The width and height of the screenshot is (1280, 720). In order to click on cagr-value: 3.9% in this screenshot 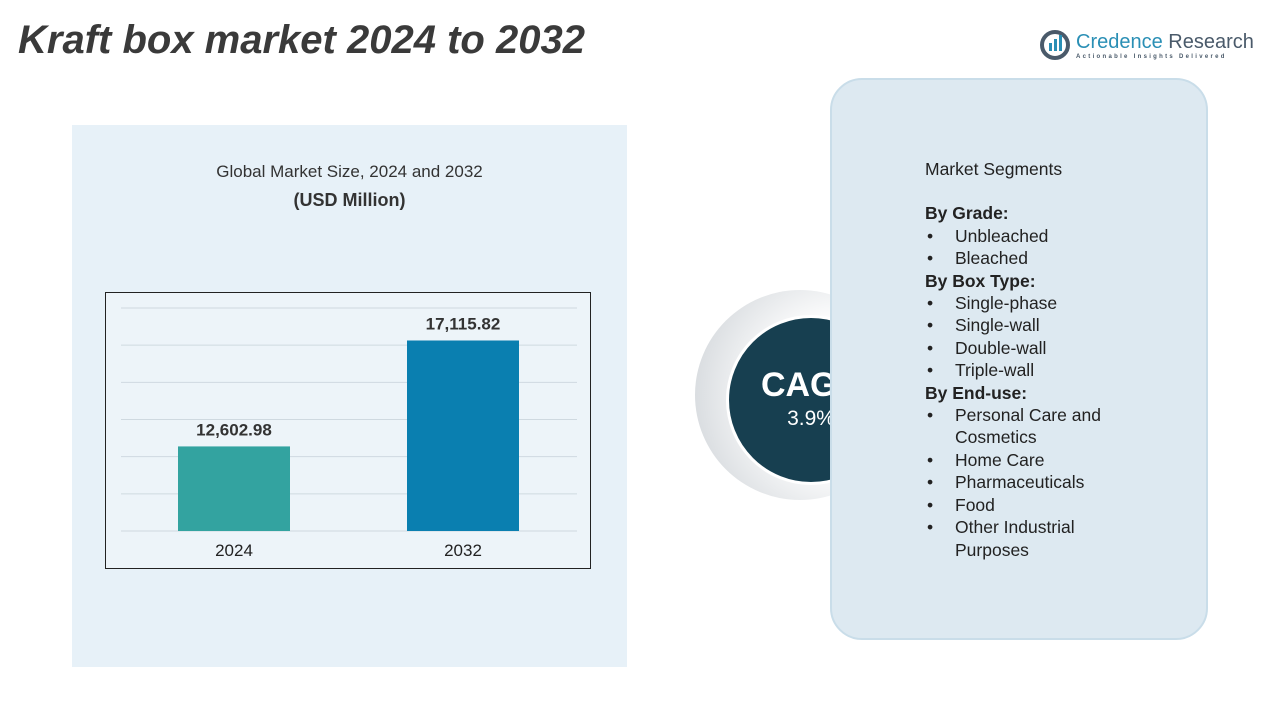, I will do `click(811, 418)`.